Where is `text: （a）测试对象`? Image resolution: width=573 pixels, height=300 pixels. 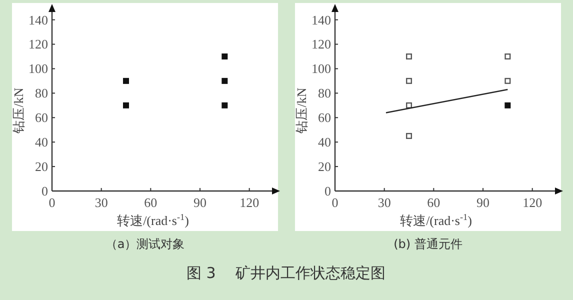 text: （a）测试对象 is located at coordinates (145, 244).